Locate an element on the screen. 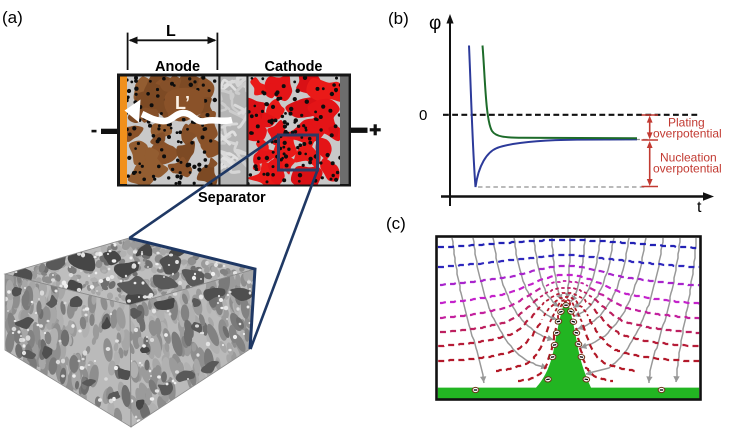 This screenshot has height=433, width=733. svg-text: Cathode is located at coordinates (294, 67).